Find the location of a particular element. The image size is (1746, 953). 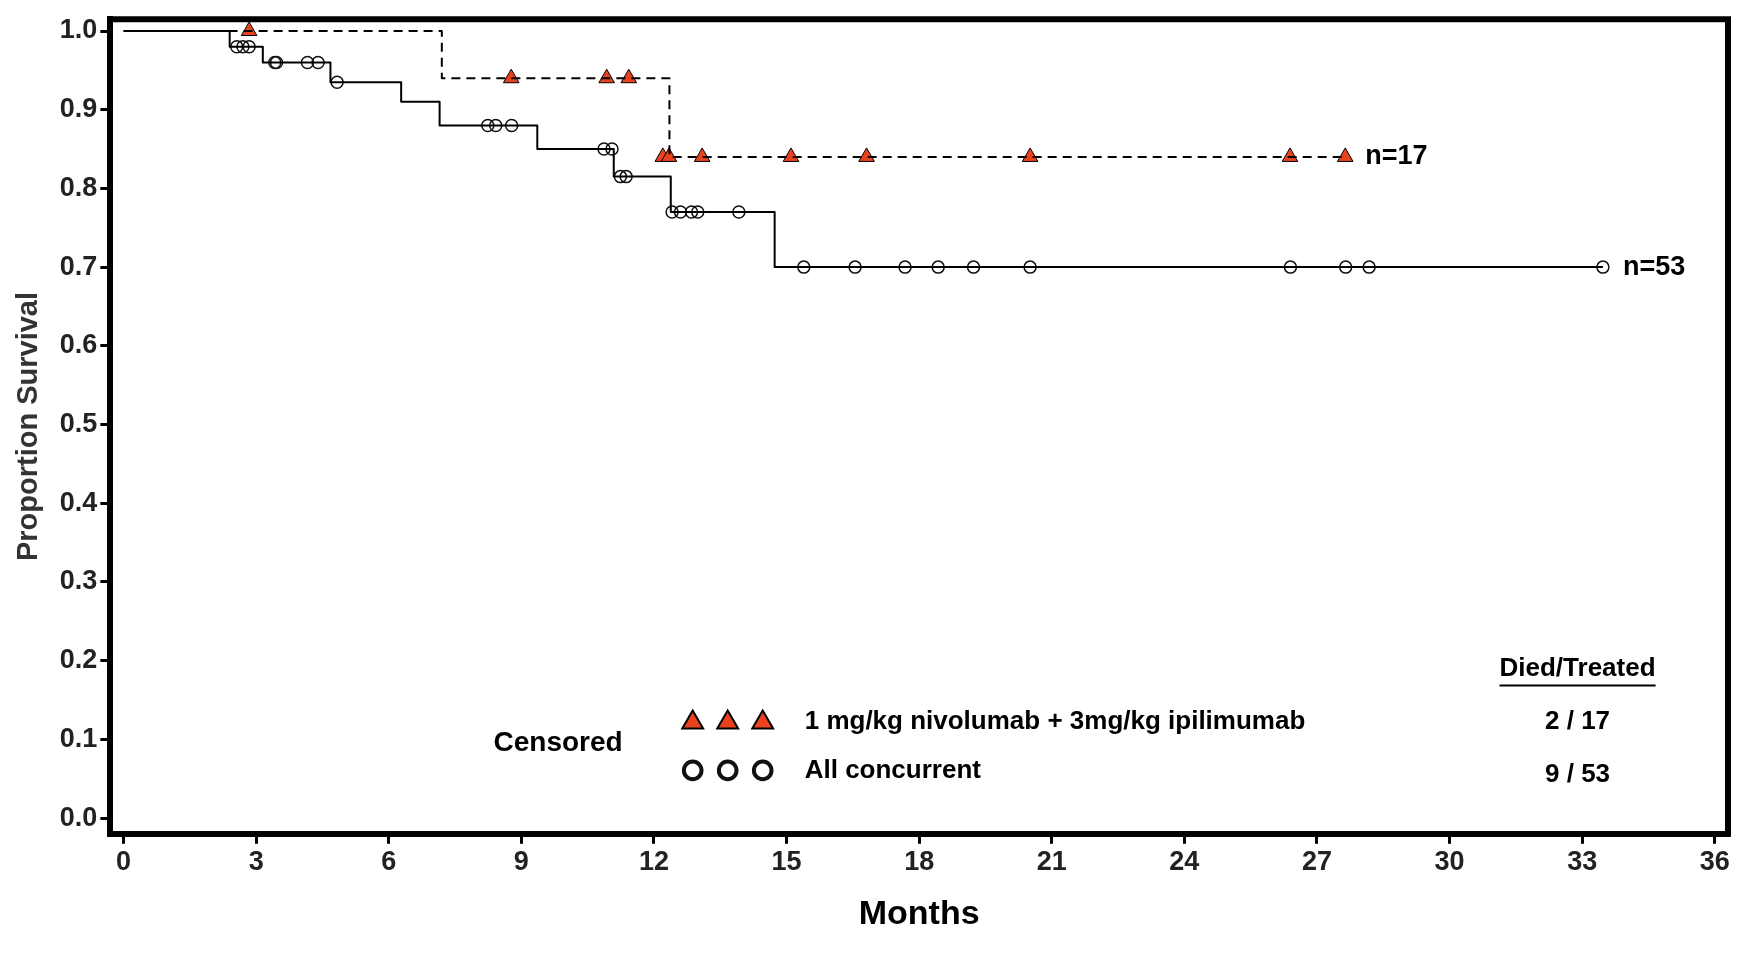

x-tick-label: 24 is located at coordinates (1184, 861).